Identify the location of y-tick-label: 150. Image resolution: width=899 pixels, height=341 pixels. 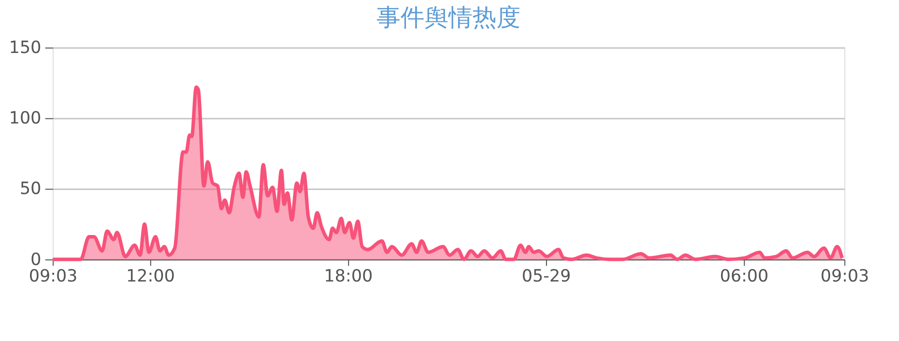
(25, 47).